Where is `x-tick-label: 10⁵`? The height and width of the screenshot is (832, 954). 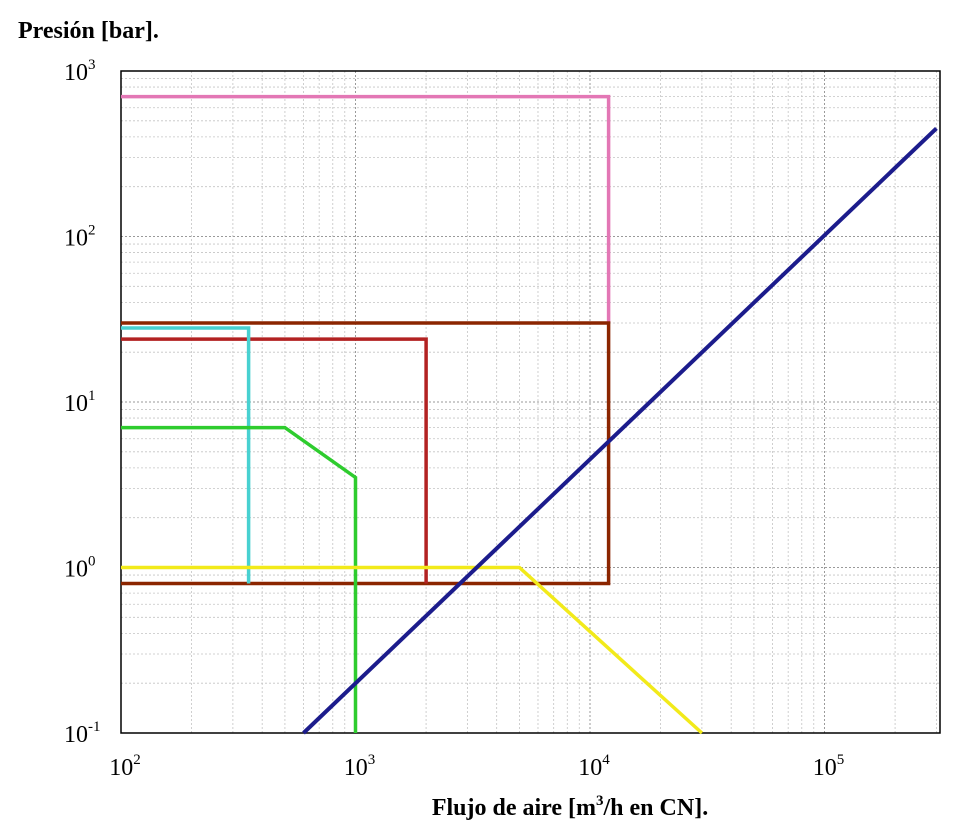 x-tick-label: 10⁵ is located at coordinates (829, 766).